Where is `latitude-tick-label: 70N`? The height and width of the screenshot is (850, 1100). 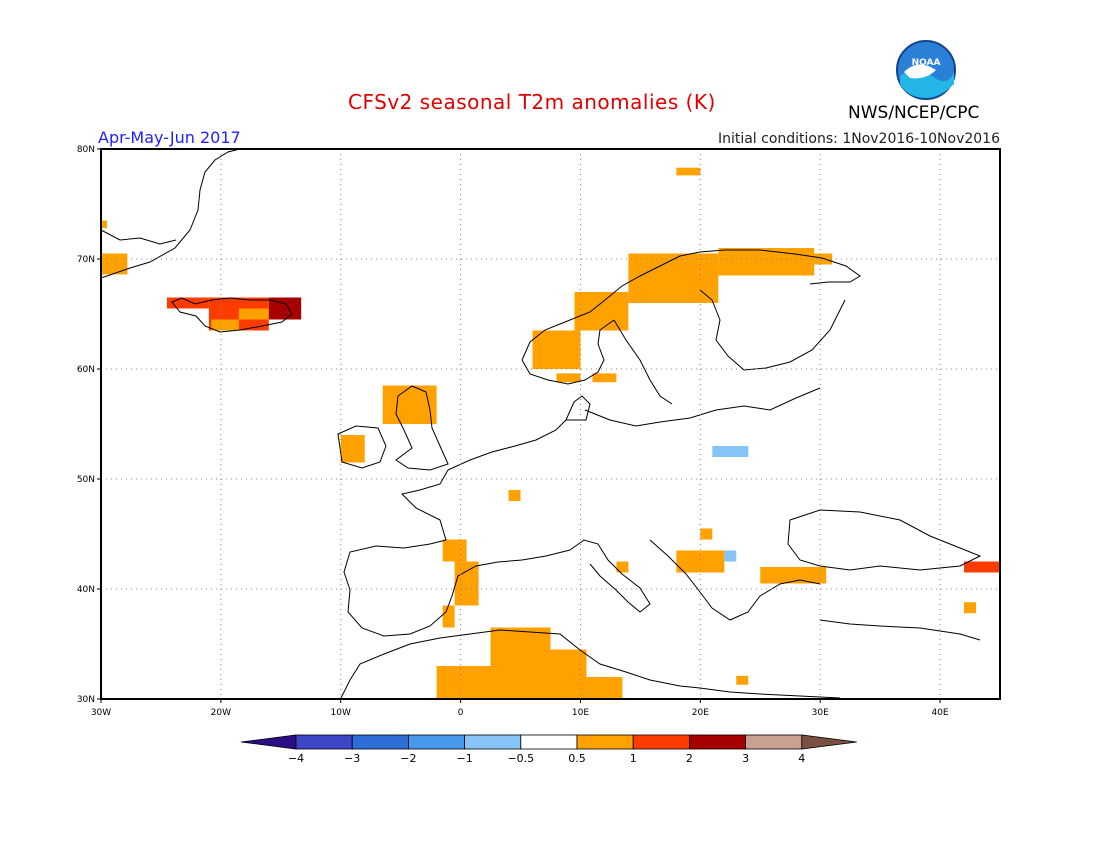 latitude-tick-label: 70N is located at coordinates (86, 260).